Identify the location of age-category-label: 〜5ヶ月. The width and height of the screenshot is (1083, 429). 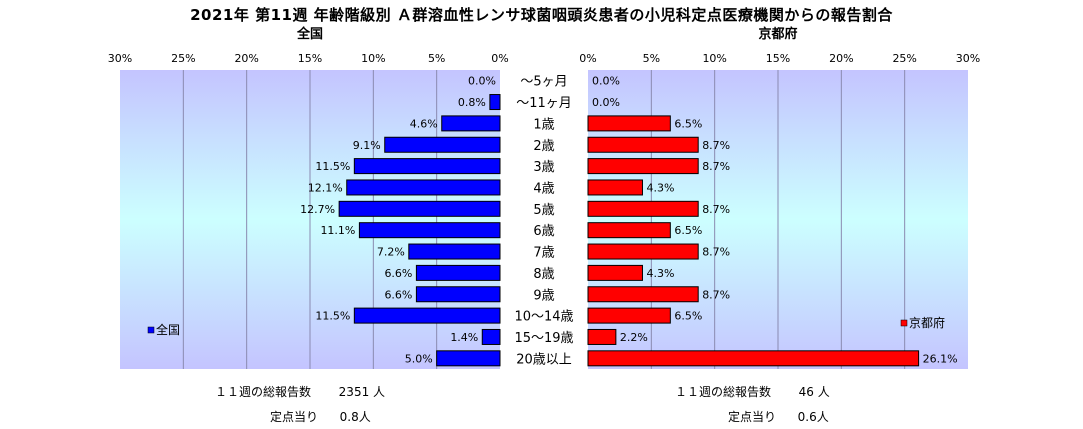
(543, 82).